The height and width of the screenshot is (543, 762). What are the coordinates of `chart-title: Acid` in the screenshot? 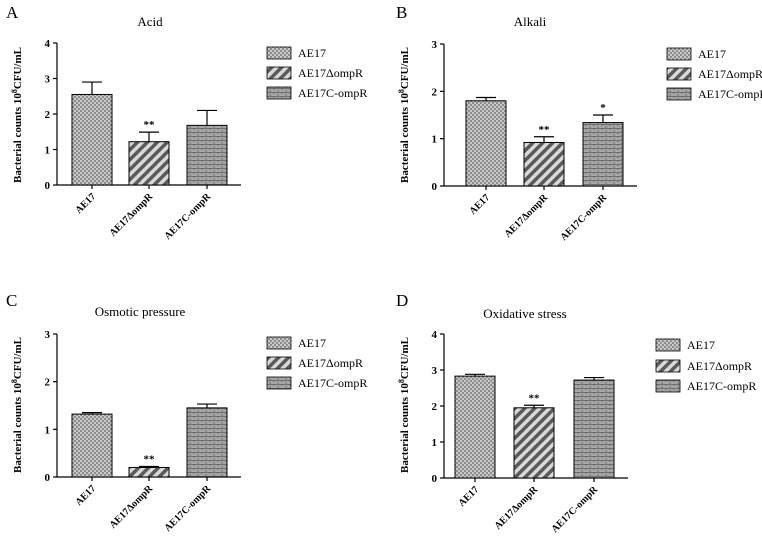 It's located at (150, 21).